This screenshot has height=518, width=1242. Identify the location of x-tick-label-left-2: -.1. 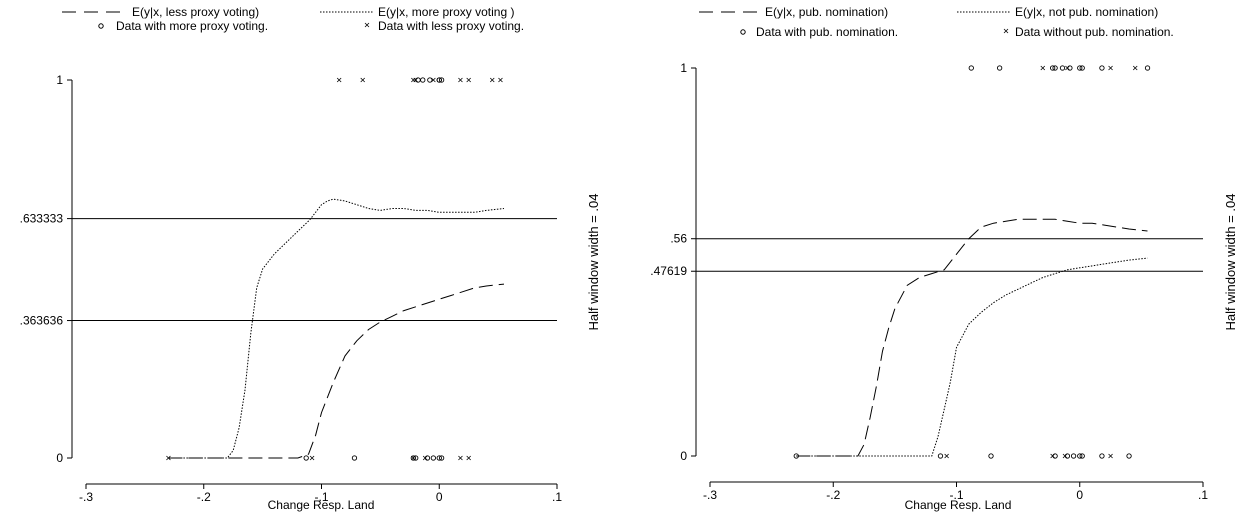
(321, 497).